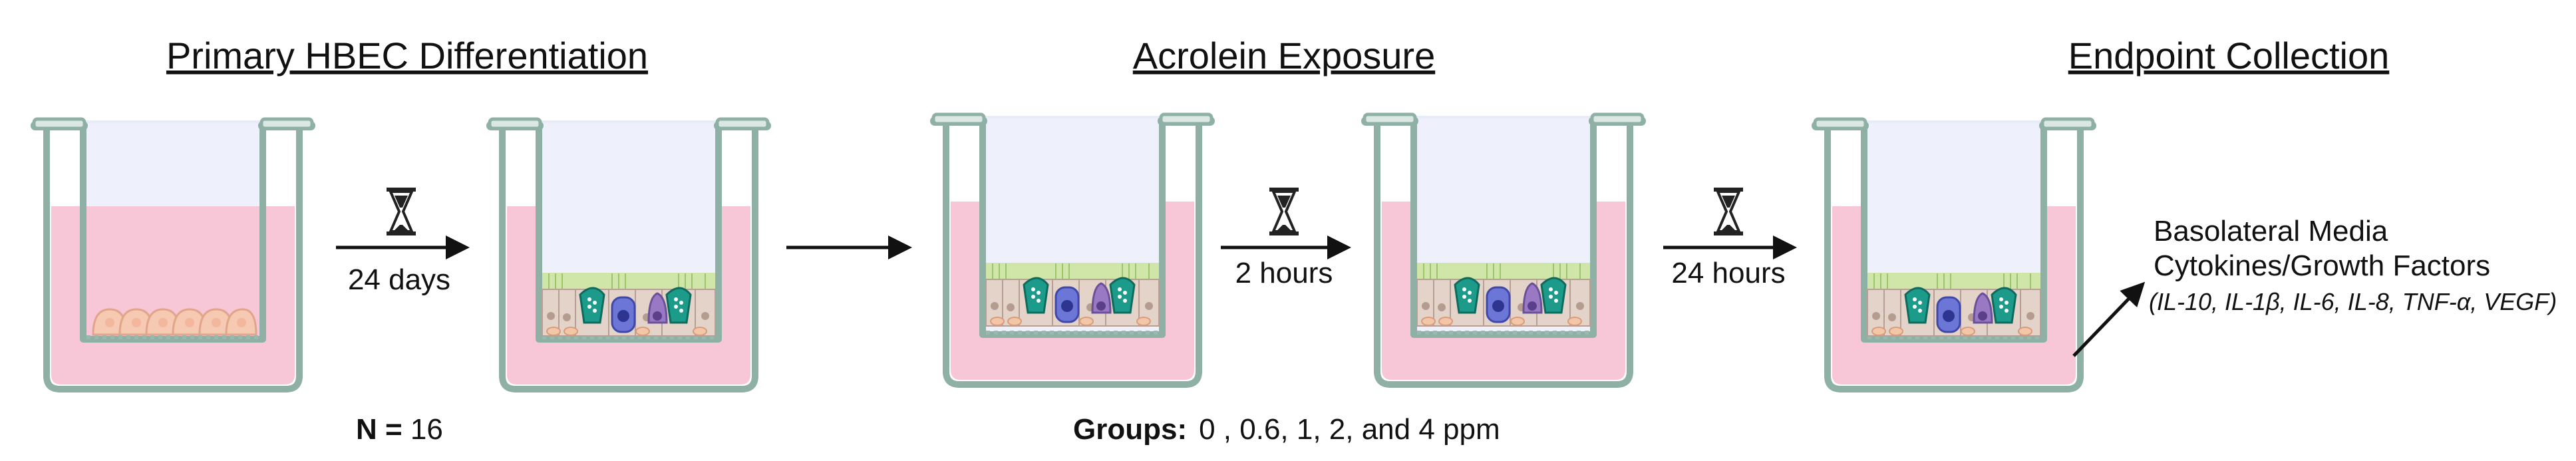 Image resolution: width=2576 pixels, height=461 pixels. I want to click on step-hours2-label: 2 hours, so click(1284, 273).